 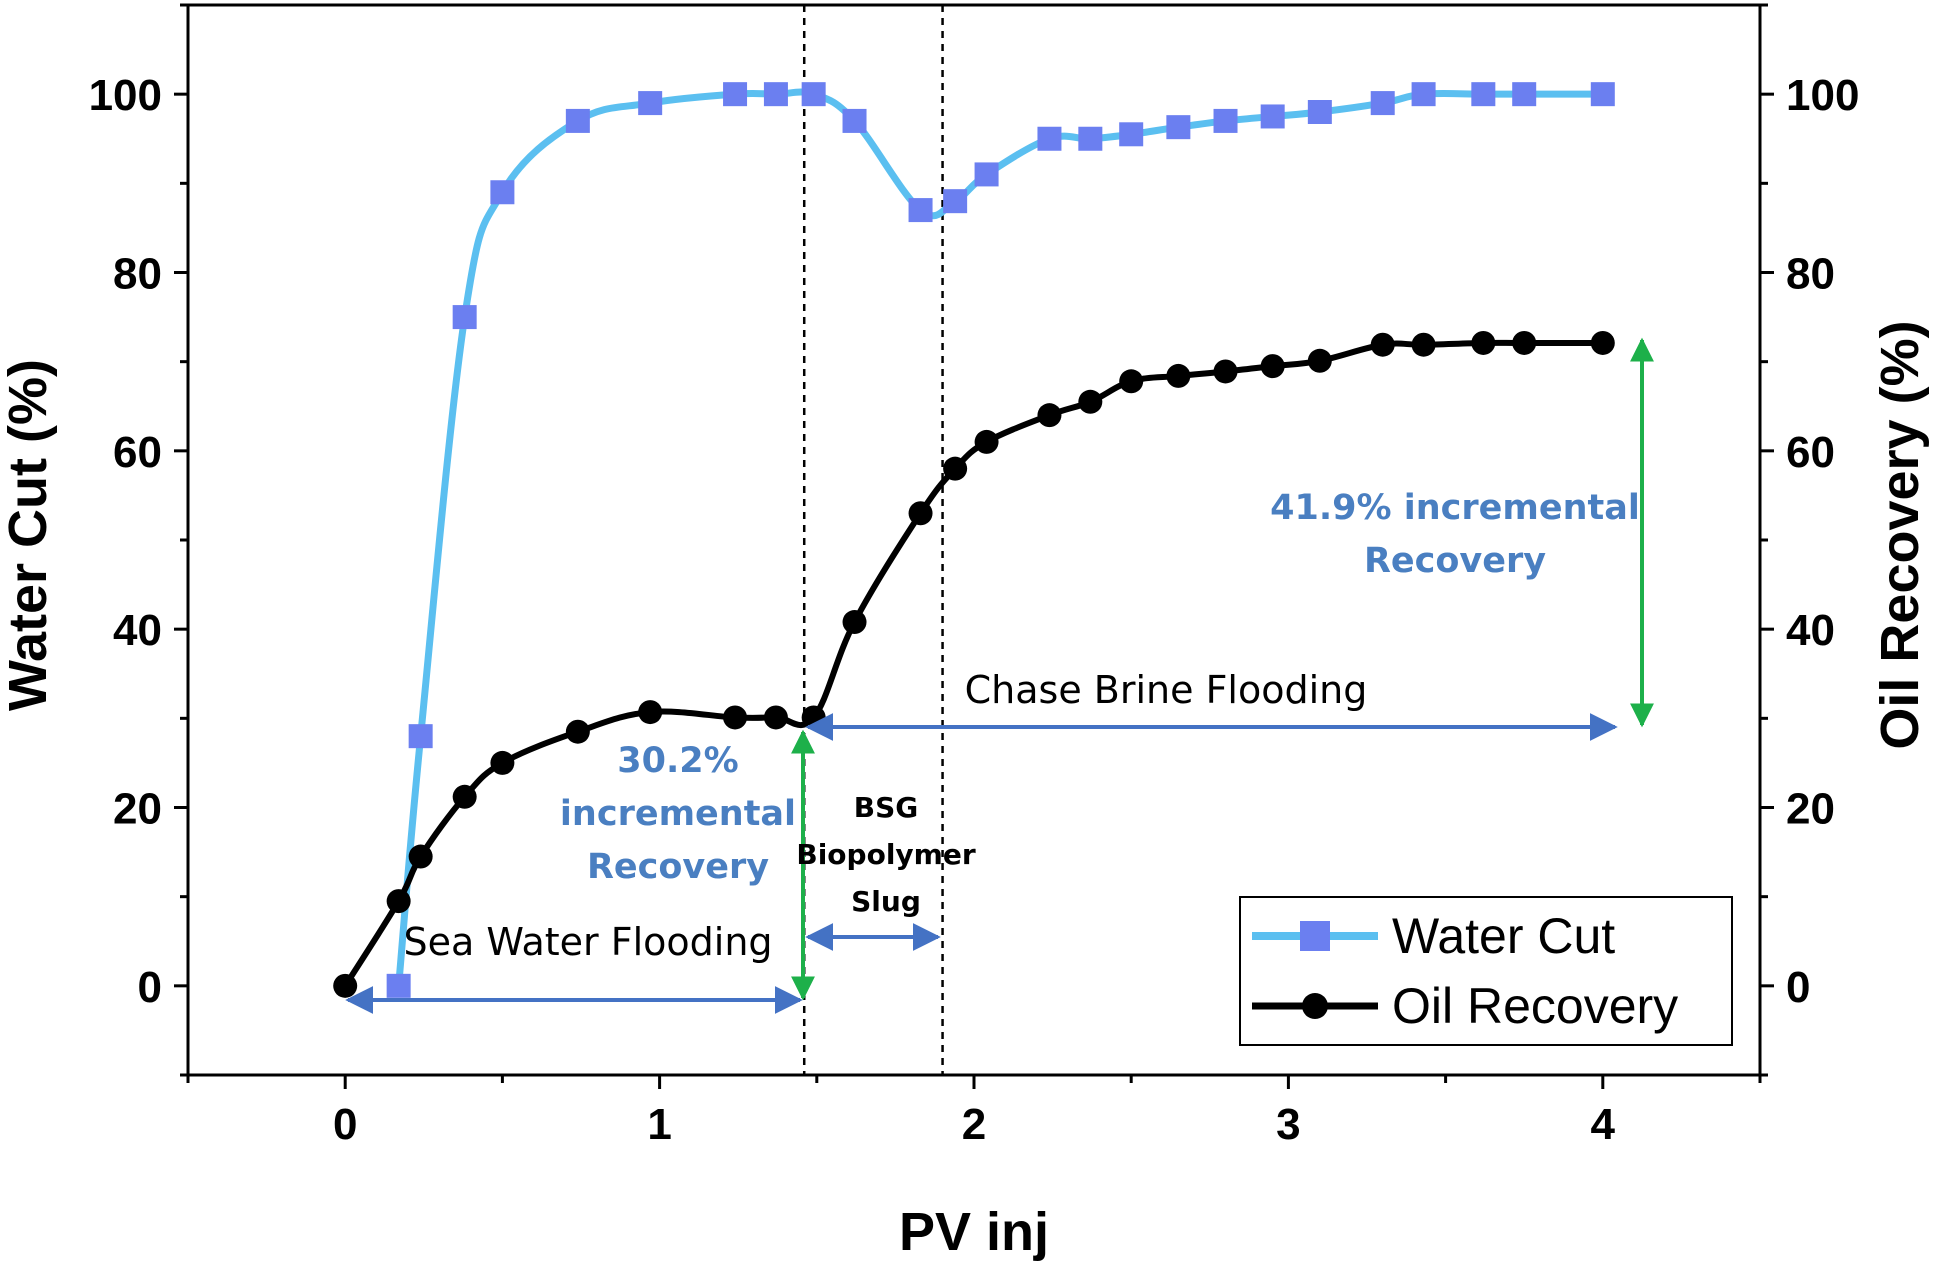 What do you see at coordinates (1810, 809) in the screenshot?
I see `y-right-tick-label: 20` at bounding box center [1810, 809].